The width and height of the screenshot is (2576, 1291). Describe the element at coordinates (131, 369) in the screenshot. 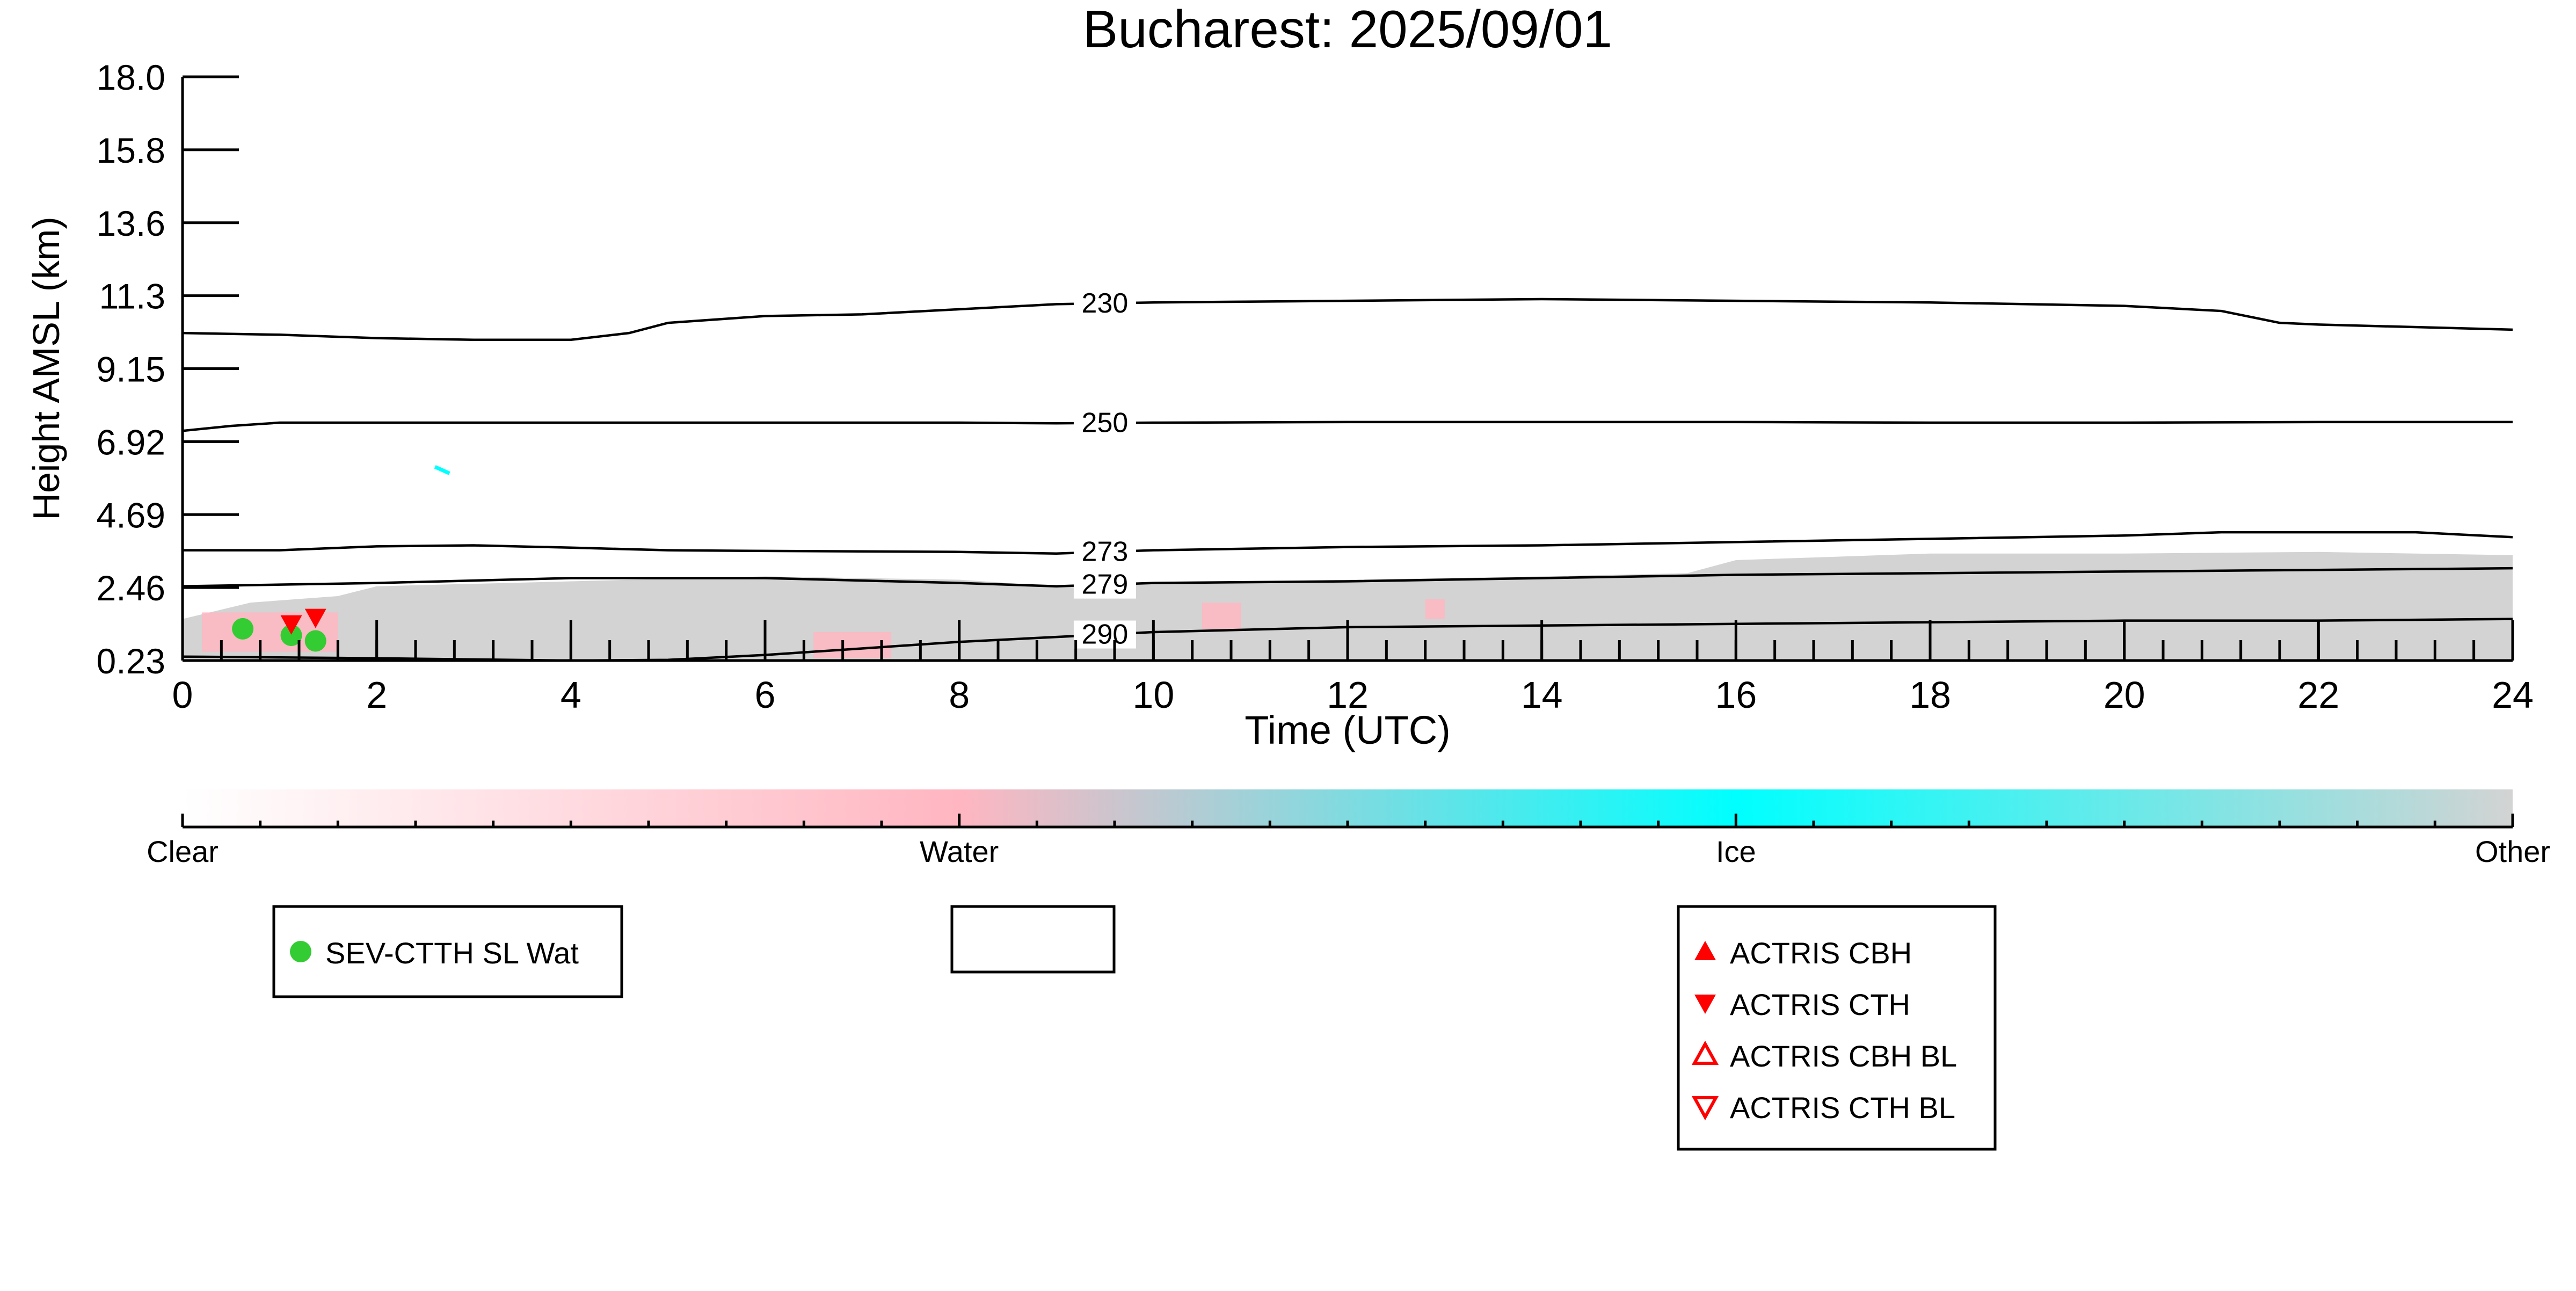

I see `y-tick-label: 9.15` at that location.